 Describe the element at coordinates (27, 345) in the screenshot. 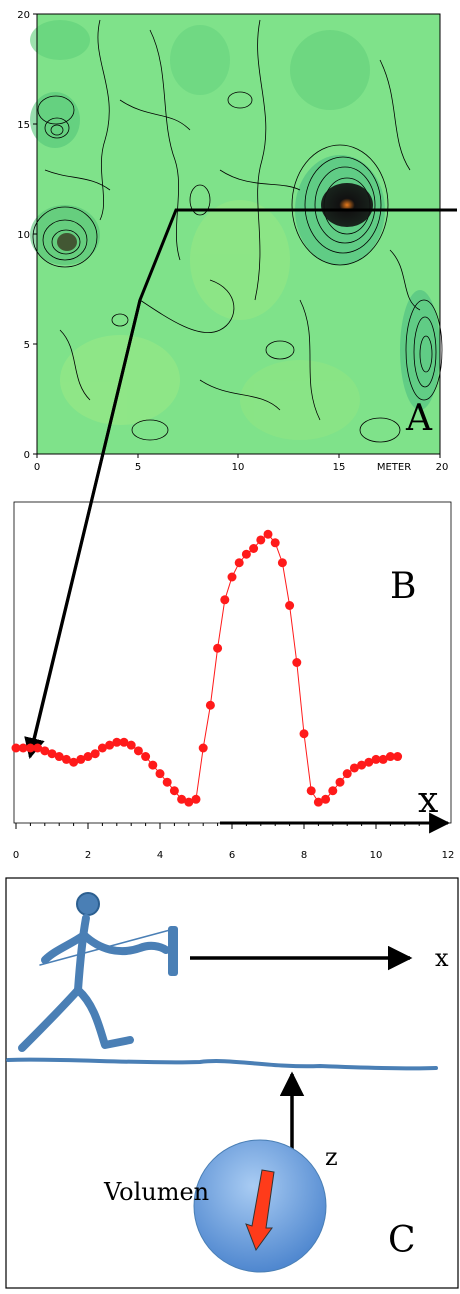

I see `a-y-tick-5: 5` at that location.